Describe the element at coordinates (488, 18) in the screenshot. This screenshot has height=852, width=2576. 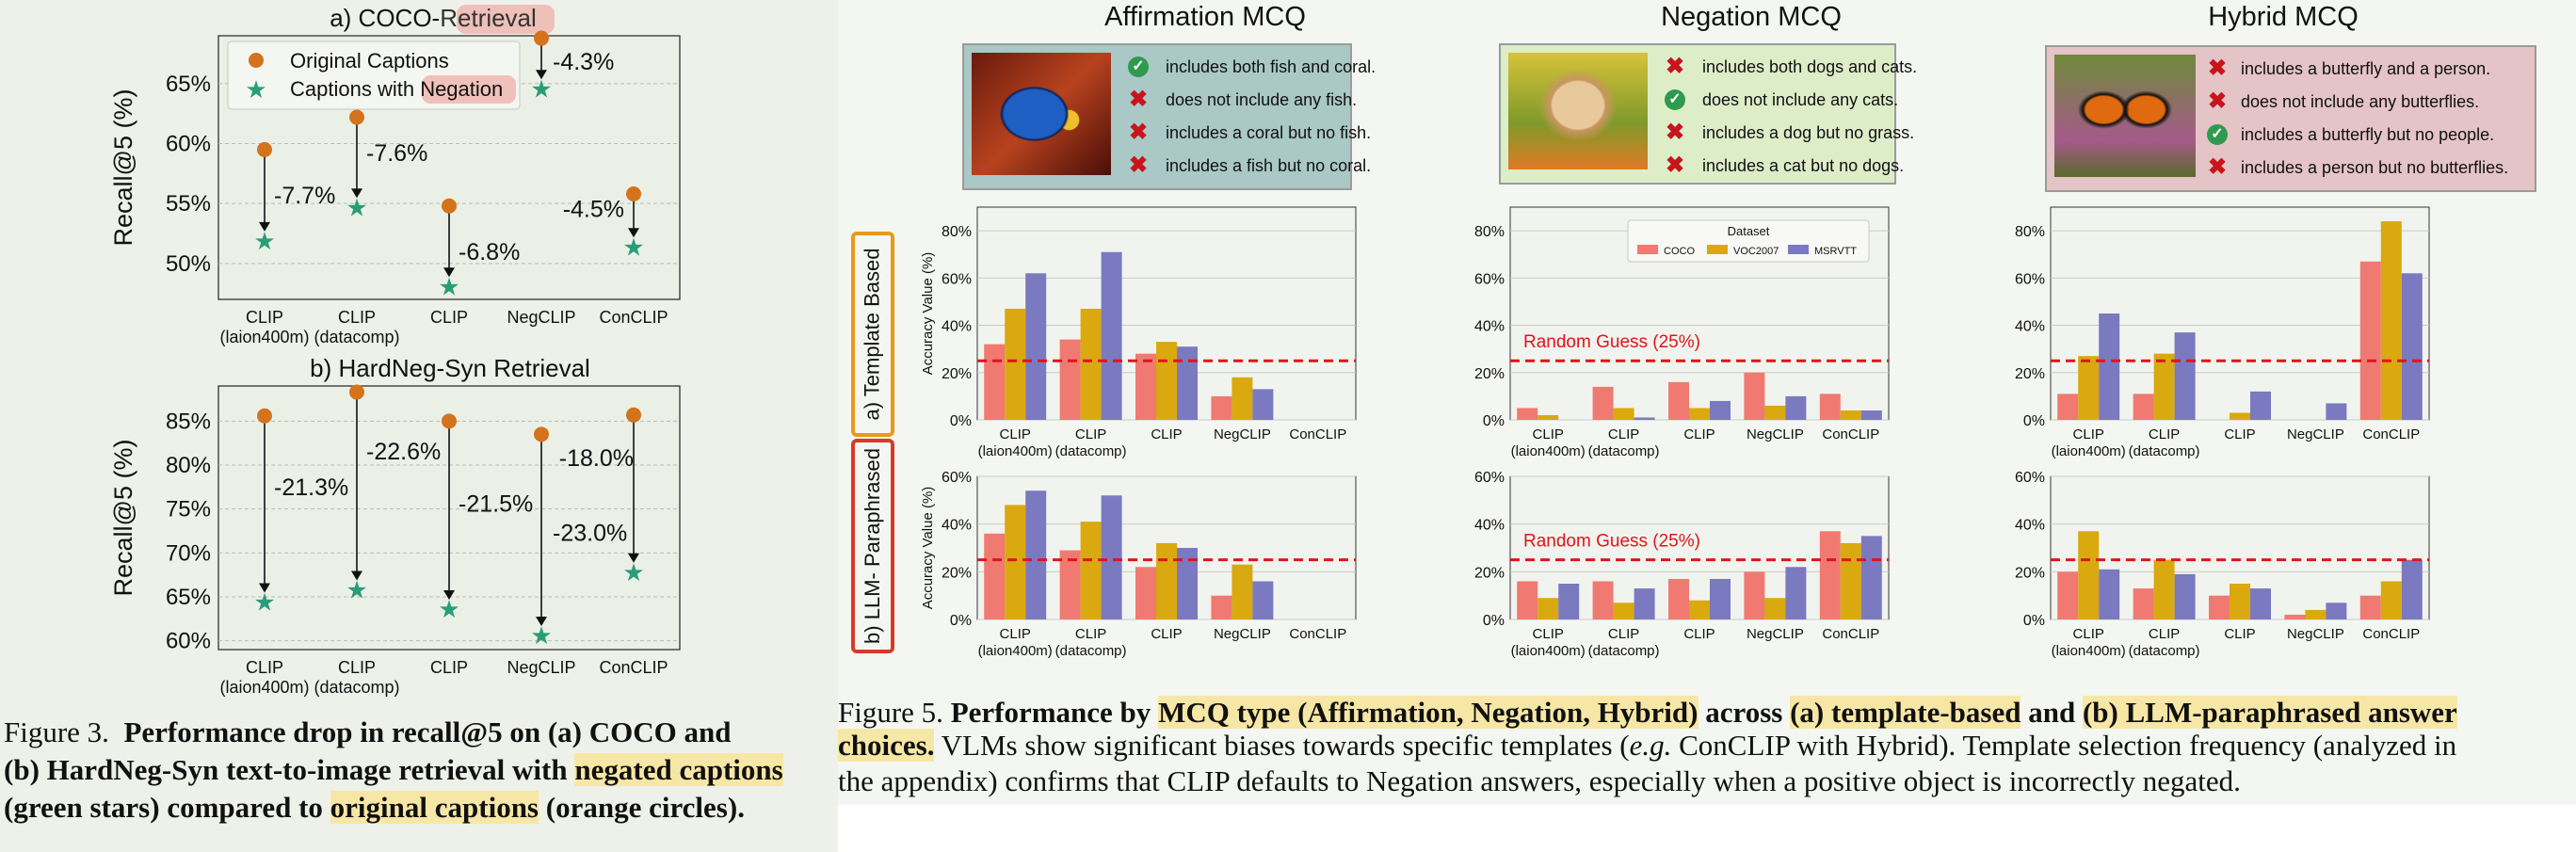
I see `chart-title-highlight: Retrieval` at that location.